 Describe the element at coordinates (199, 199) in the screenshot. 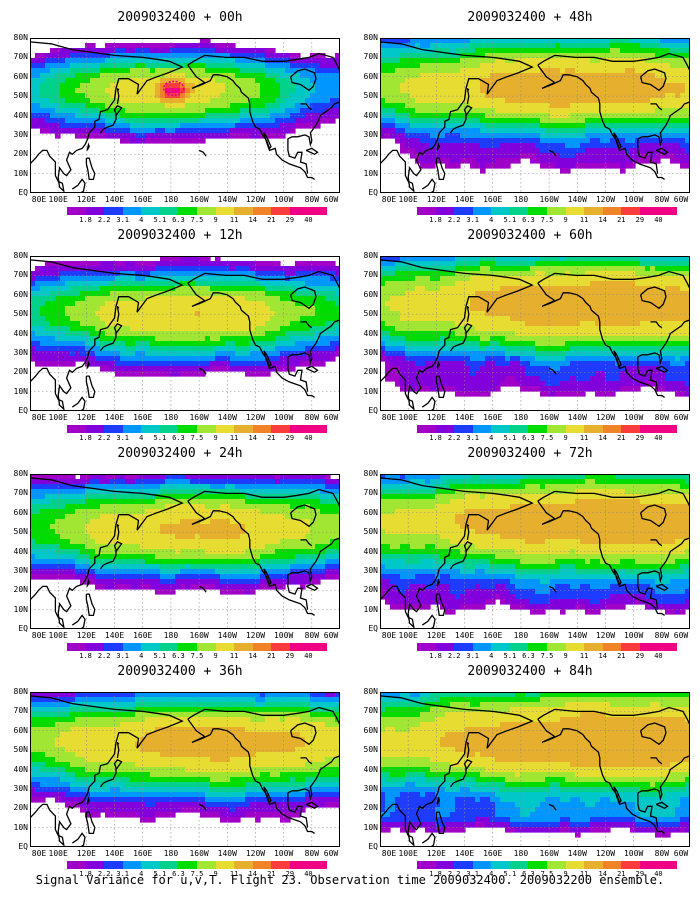

I see `longitude-label: 160W` at that location.